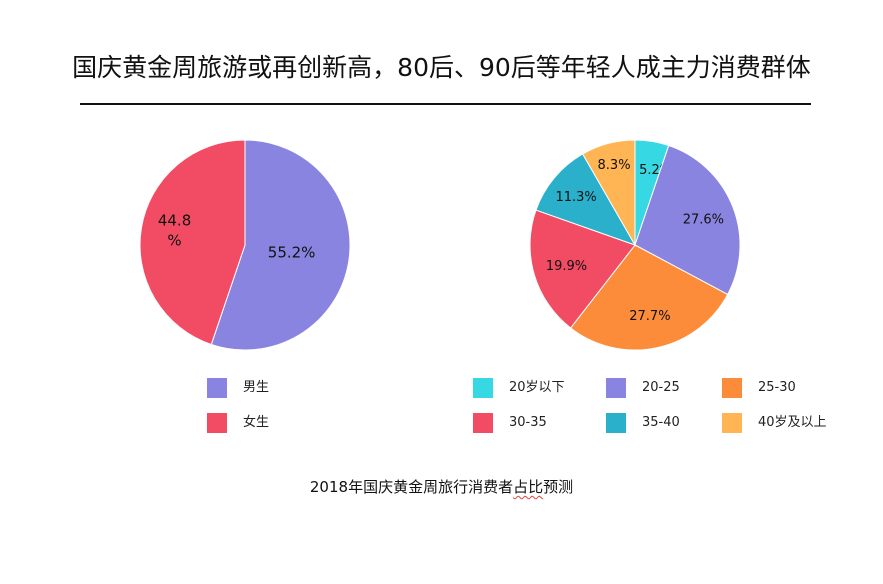  Describe the element at coordinates (174, 230) in the screenshot. I see `gender-slice-label-1: 44.8%` at that location.